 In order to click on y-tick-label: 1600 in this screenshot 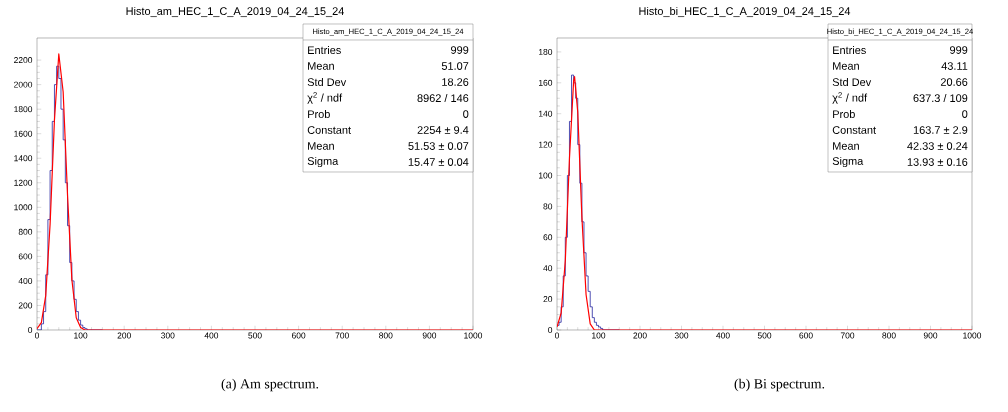, I will do `click(23, 133)`.